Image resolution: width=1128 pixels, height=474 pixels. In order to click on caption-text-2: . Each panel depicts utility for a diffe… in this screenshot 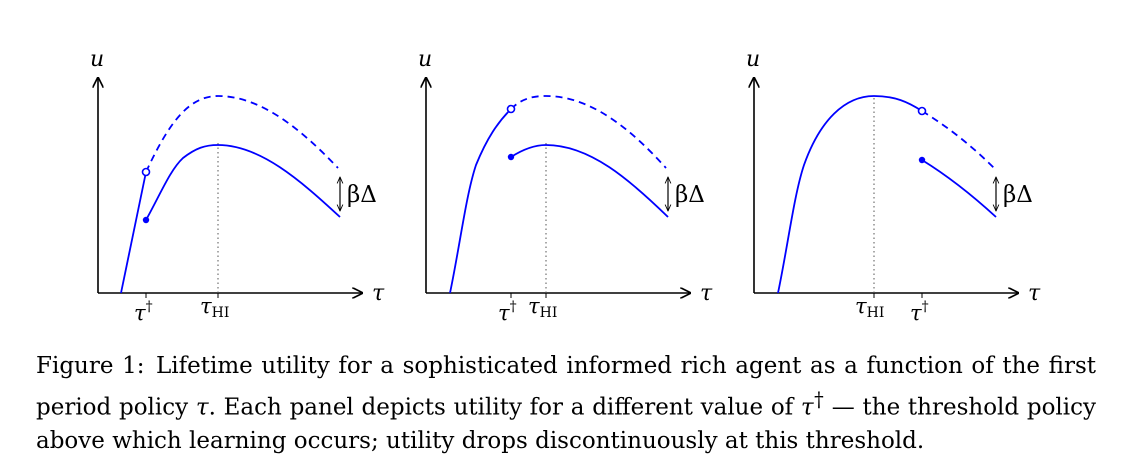, I will do `click(504, 407)`.